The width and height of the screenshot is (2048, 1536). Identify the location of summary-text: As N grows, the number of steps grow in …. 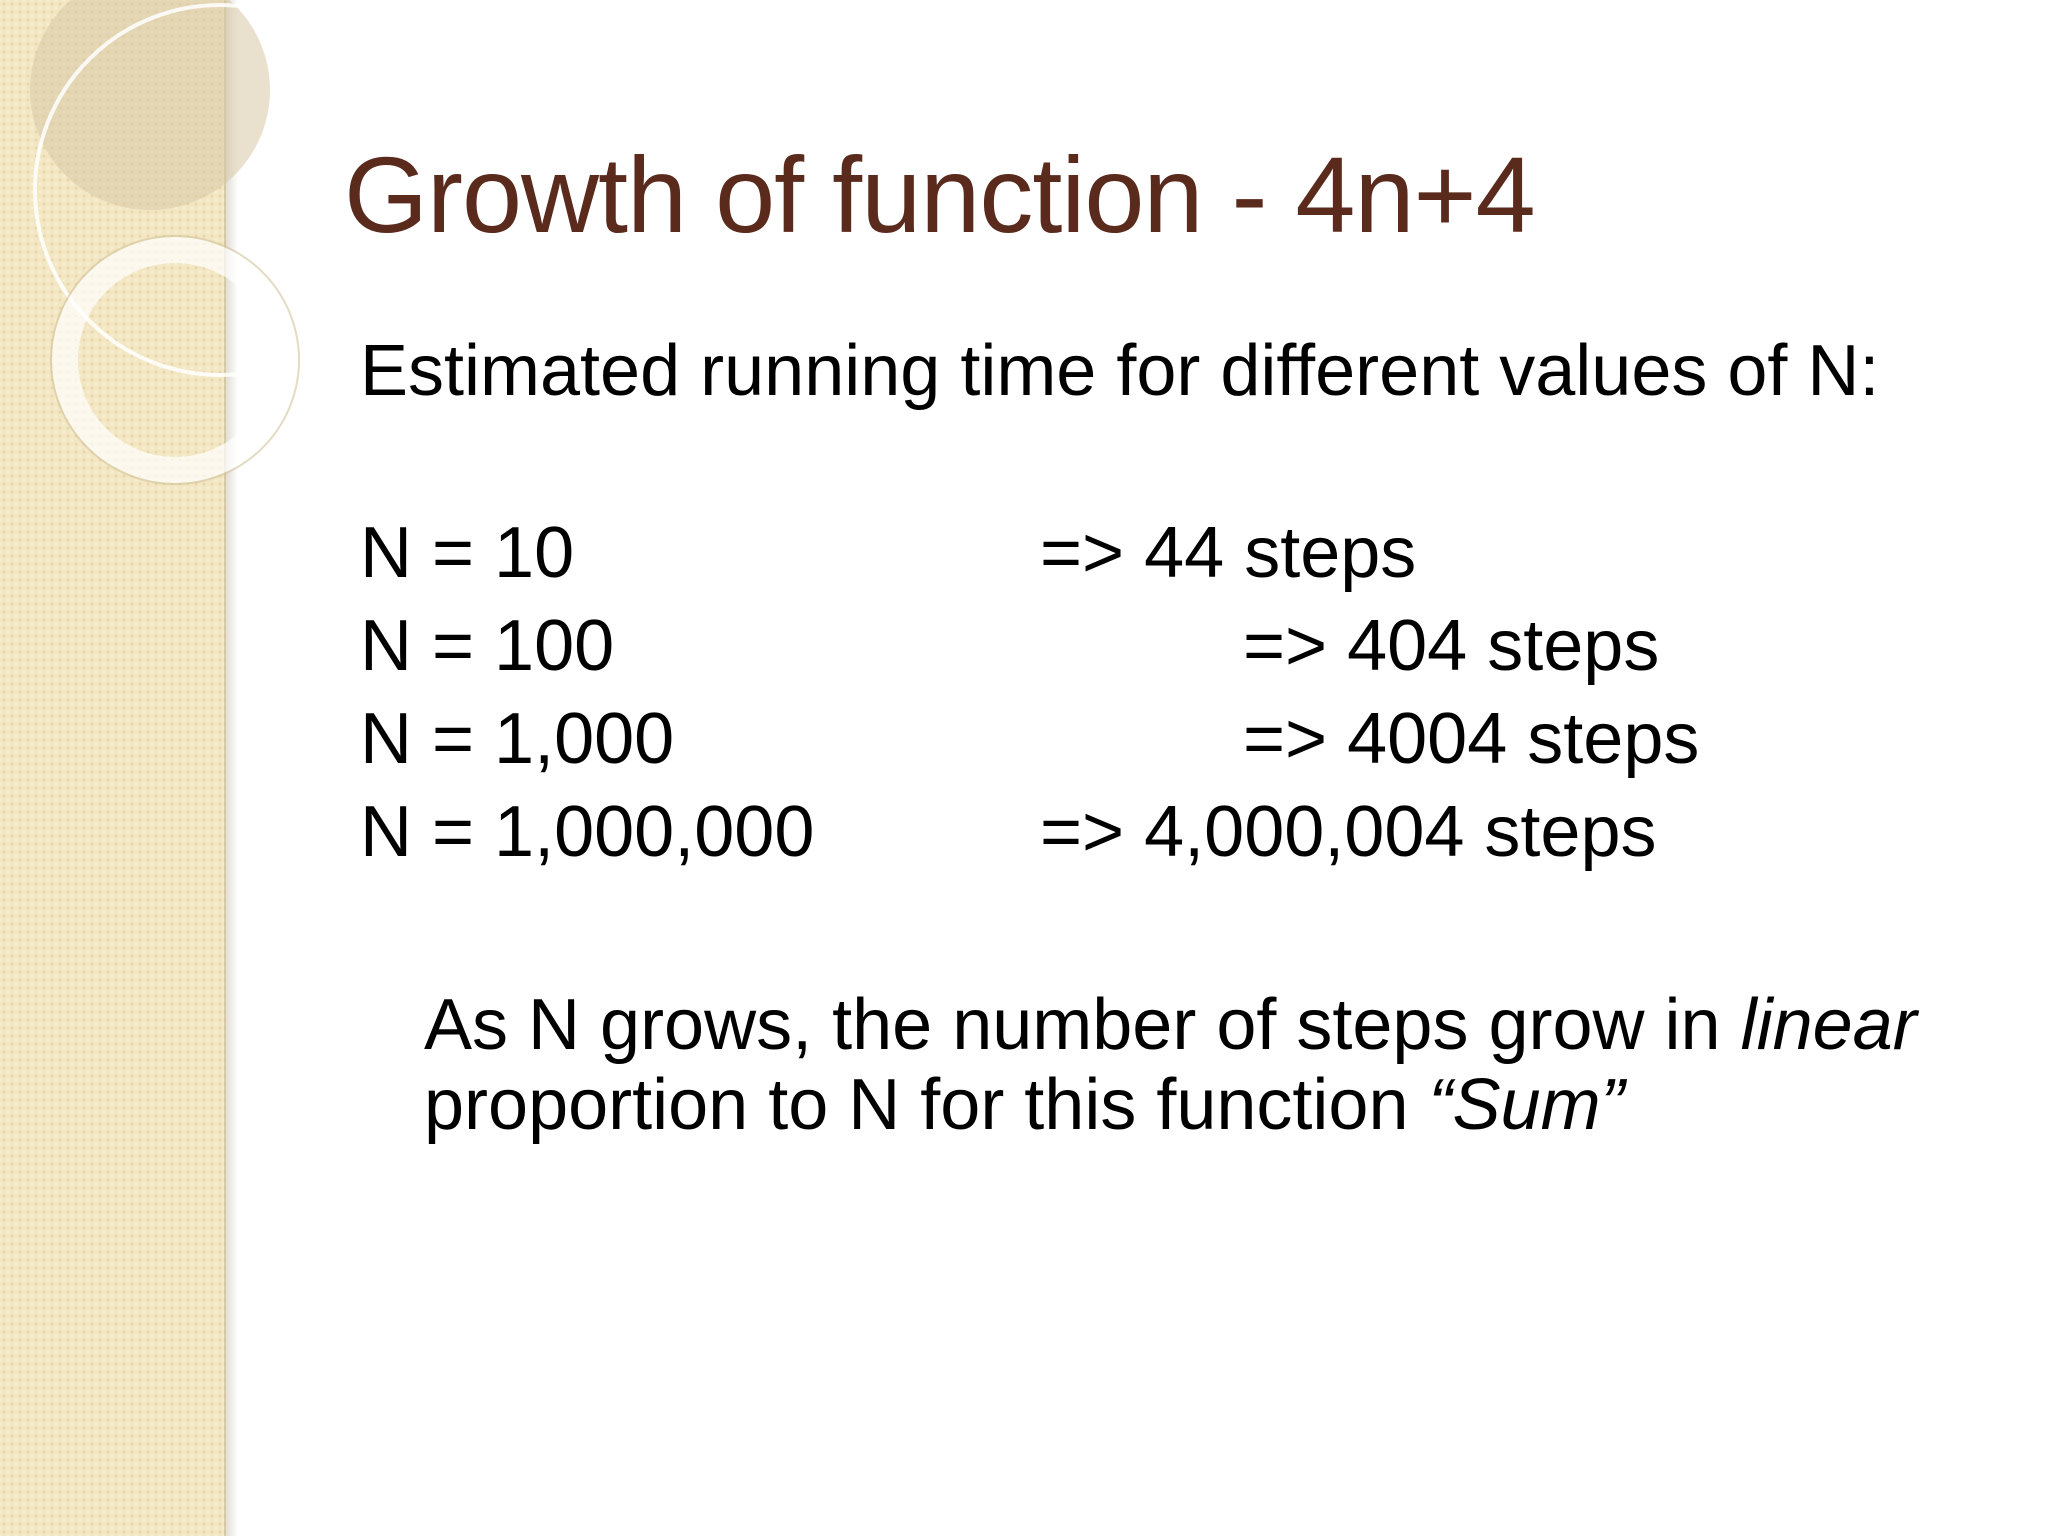
(1170, 1065).